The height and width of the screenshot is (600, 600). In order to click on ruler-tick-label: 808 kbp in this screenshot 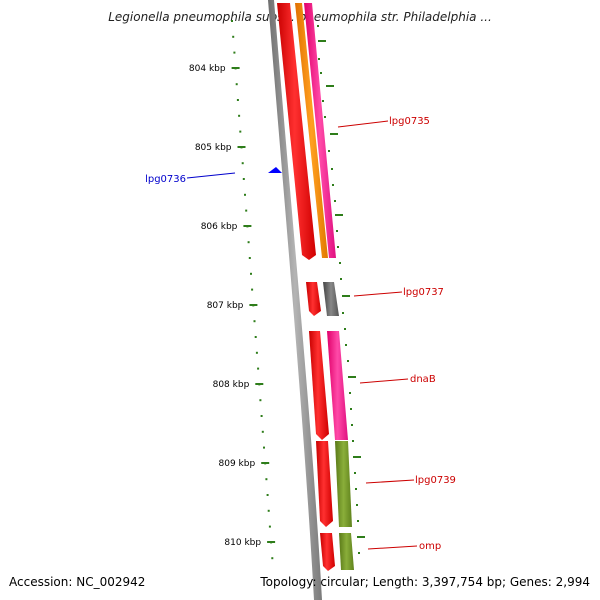, I will do `click(231, 385)`.